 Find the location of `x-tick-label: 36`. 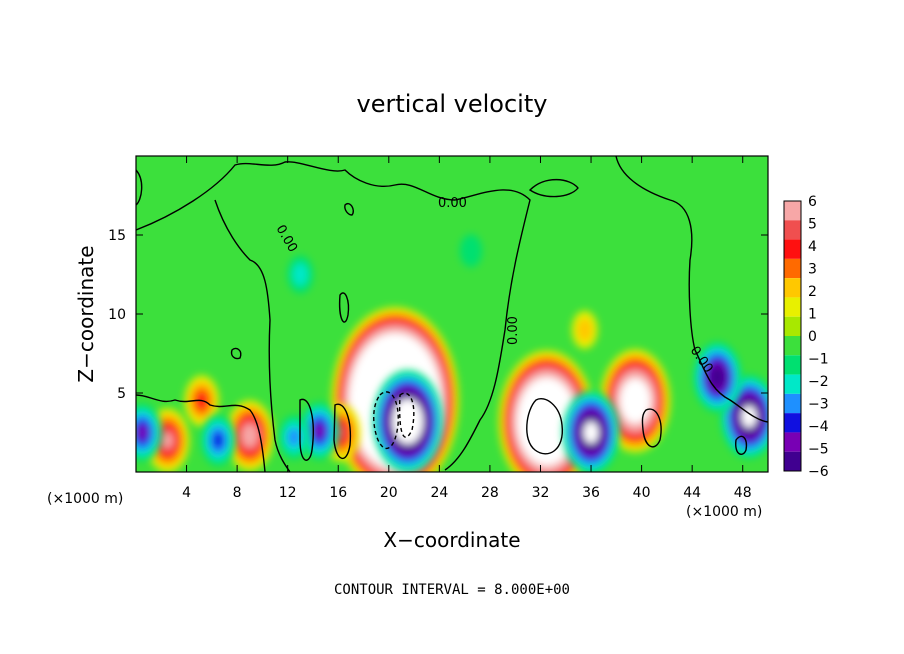

x-tick-label: 36 is located at coordinates (591, 493).